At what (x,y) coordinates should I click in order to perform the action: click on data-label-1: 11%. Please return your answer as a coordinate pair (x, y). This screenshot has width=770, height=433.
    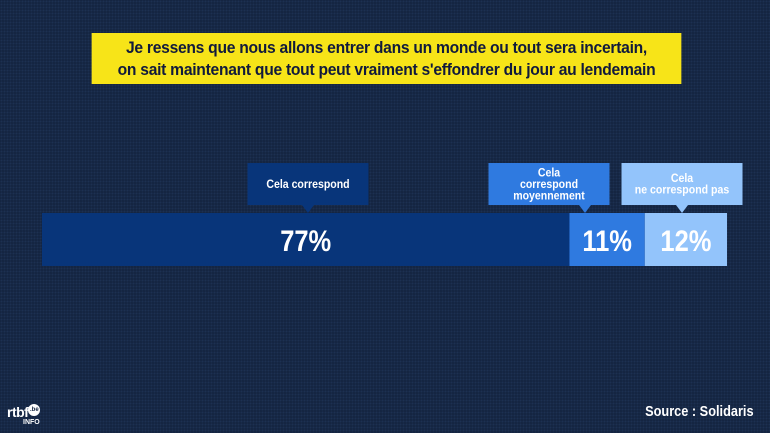
    Looking at the image, I should click on (607, 240).